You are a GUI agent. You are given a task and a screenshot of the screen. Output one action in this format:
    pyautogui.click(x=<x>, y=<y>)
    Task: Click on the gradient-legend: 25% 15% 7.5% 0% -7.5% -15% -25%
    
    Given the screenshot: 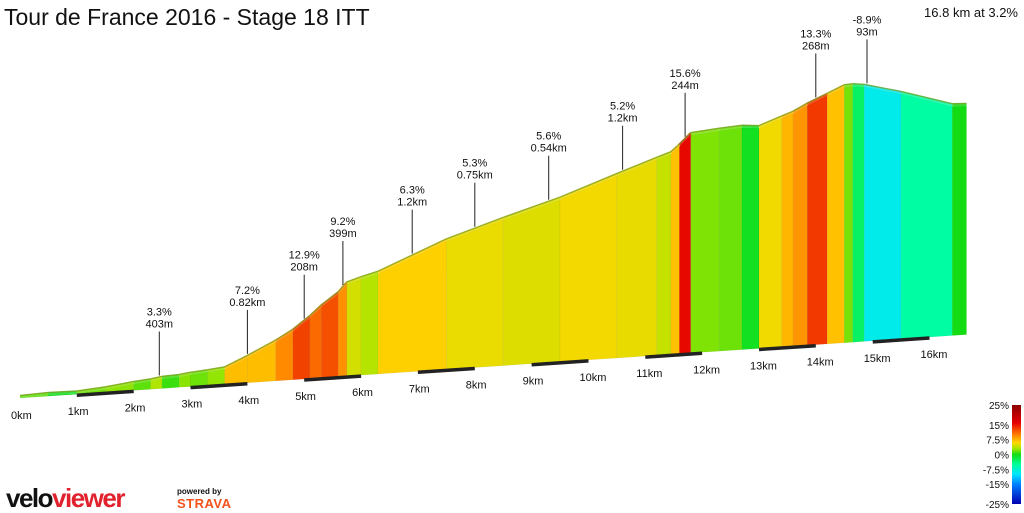 What is the action you would take?
    pyautogui.click(x=1002, y=456)
    